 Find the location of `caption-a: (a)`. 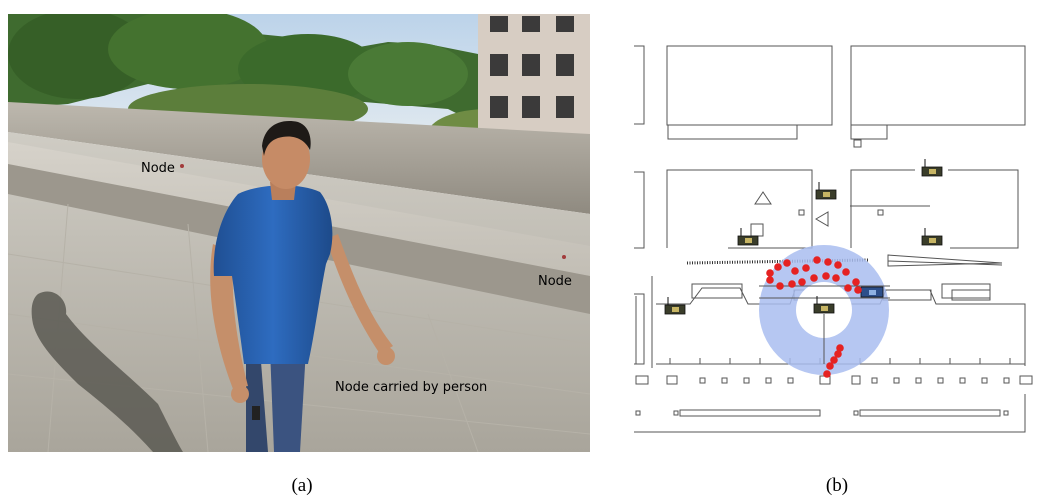

caption-a: (a) is located at coordinates (302, 485).